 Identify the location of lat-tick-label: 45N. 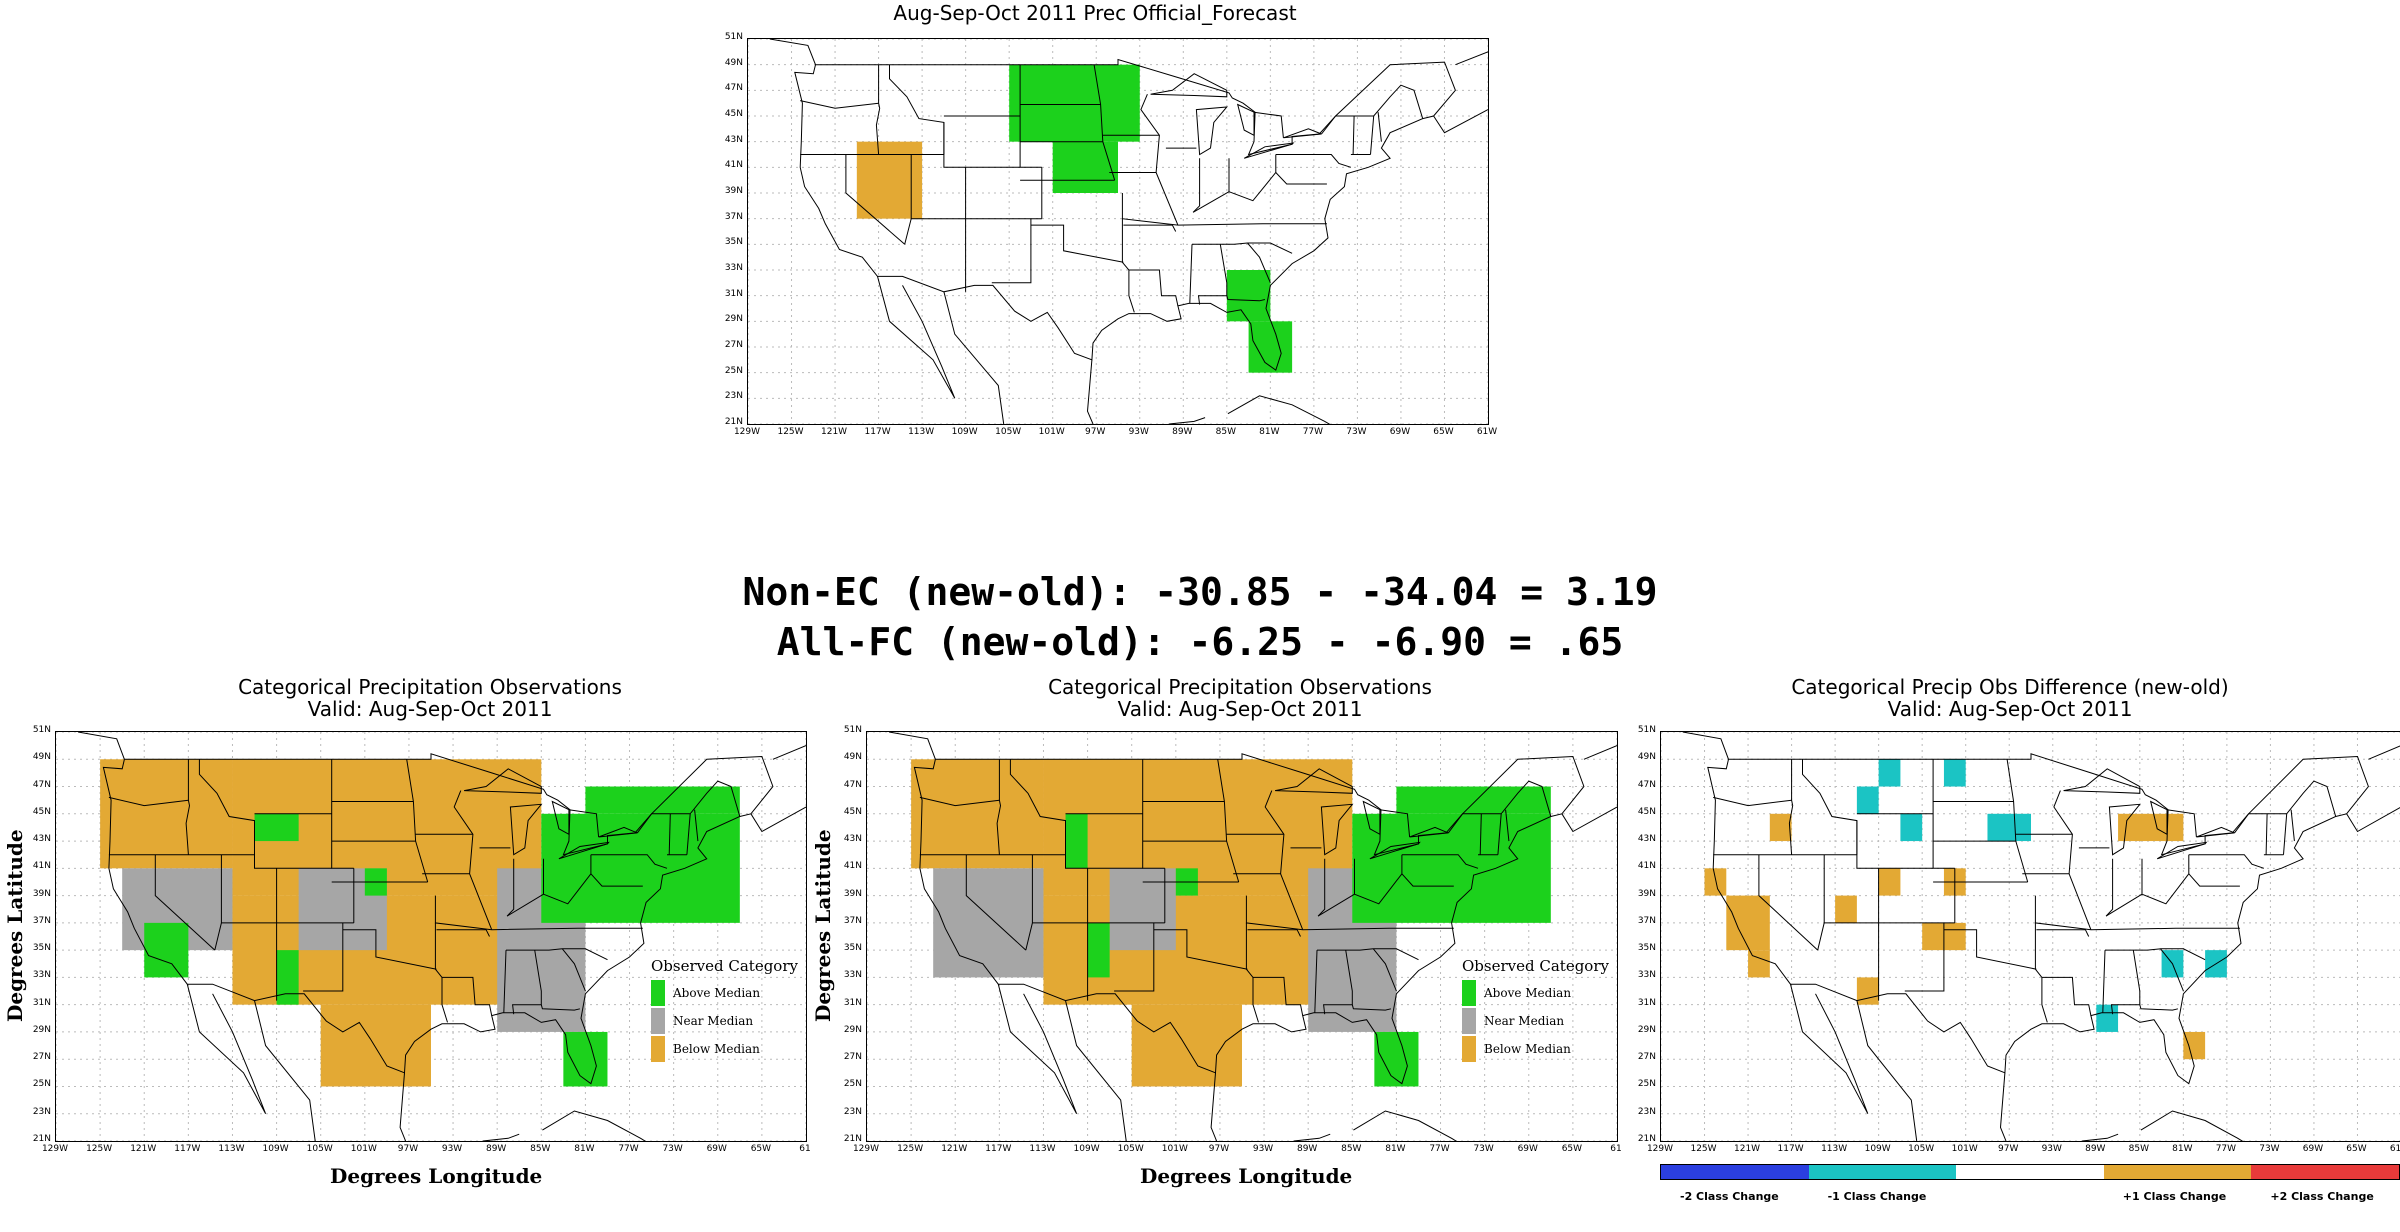
(41, 811).